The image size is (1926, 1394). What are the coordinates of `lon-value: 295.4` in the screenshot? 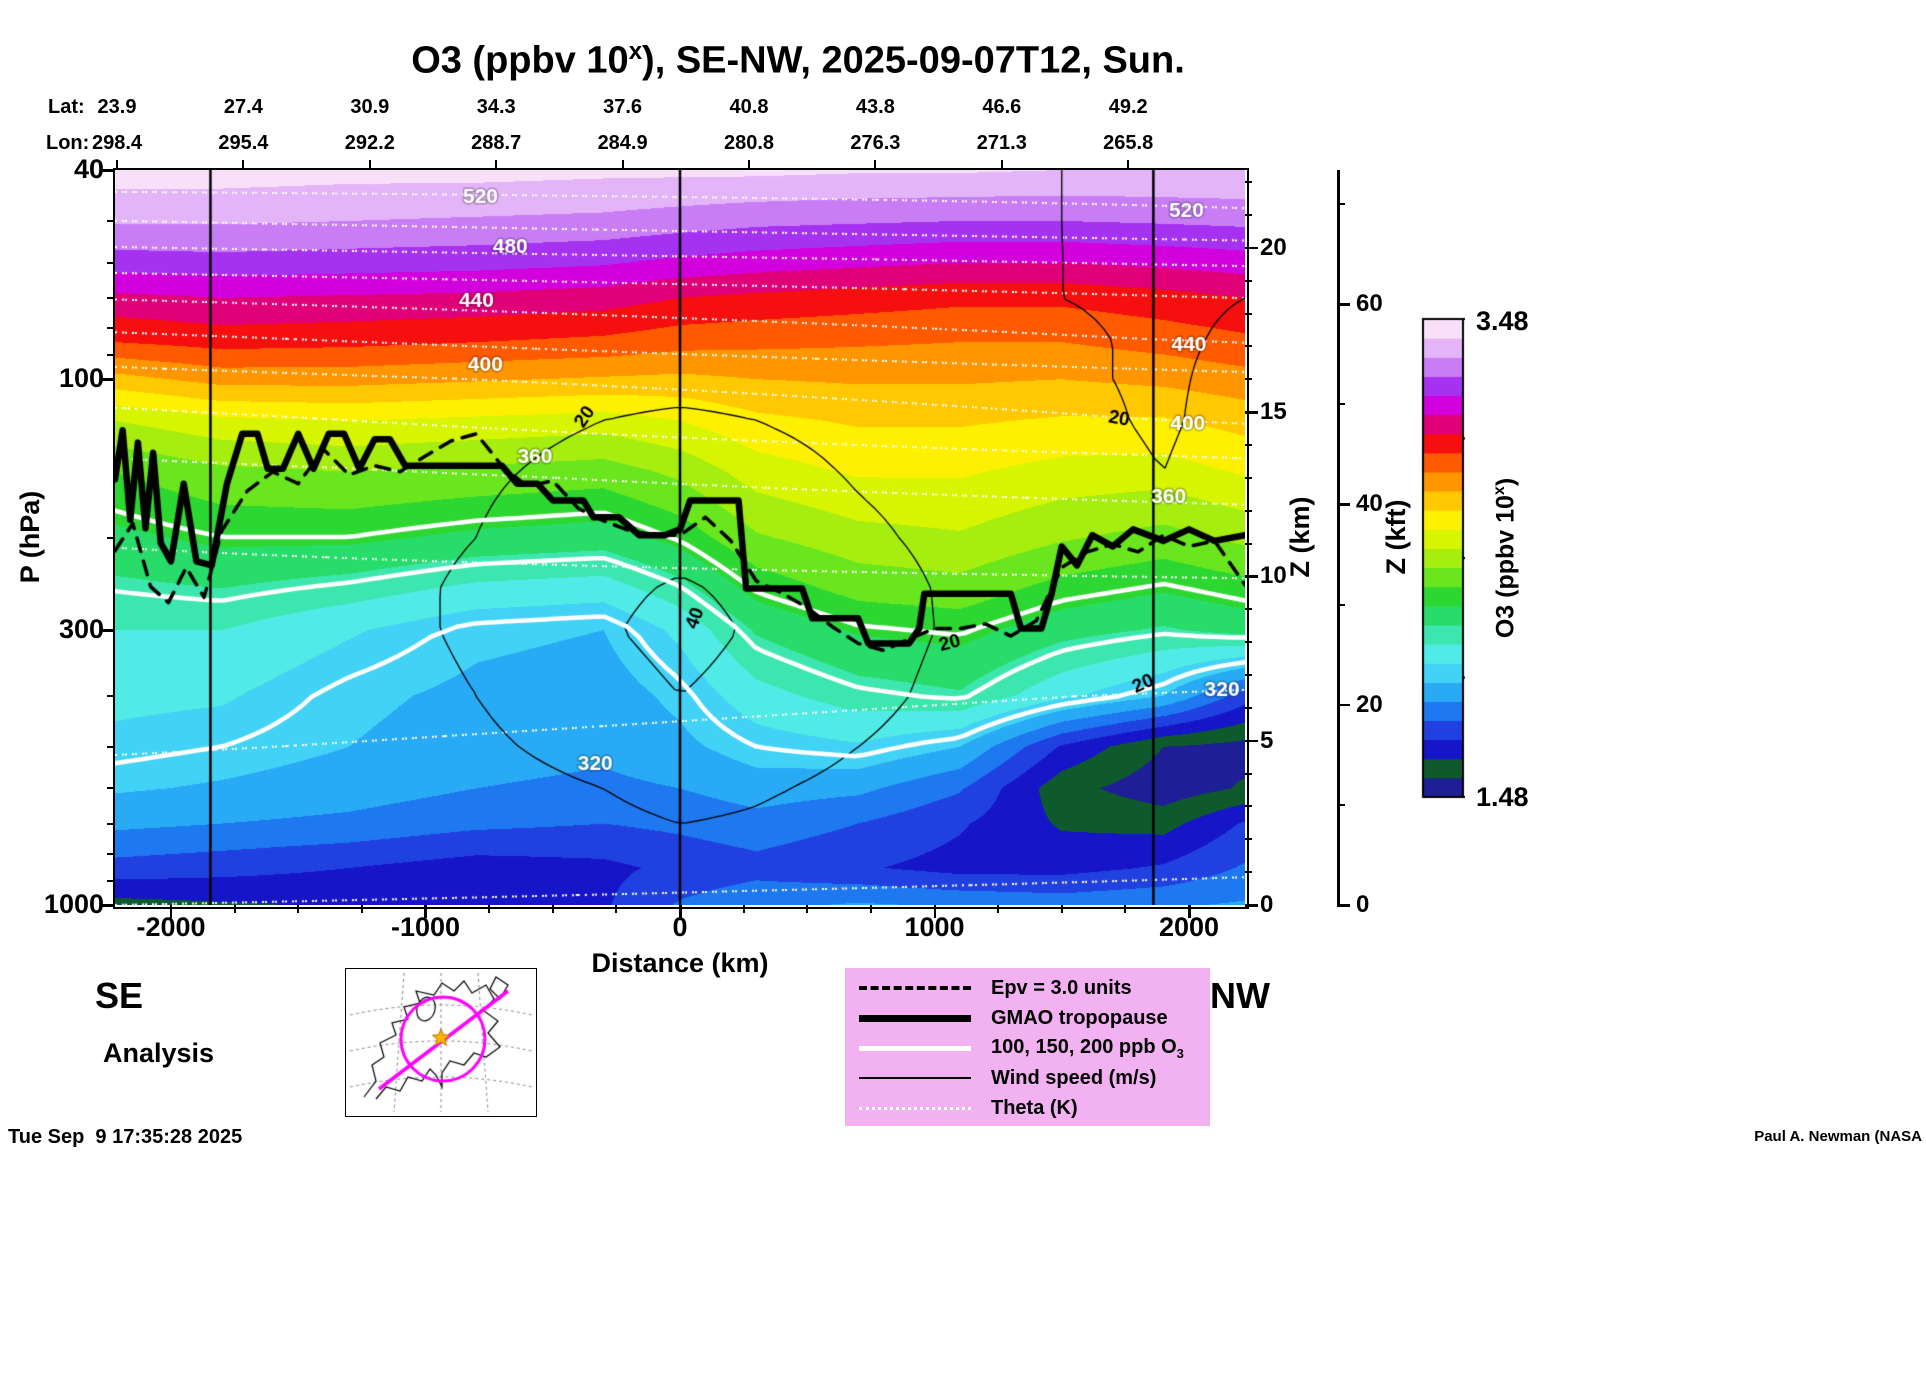 It's located at (243, 143).